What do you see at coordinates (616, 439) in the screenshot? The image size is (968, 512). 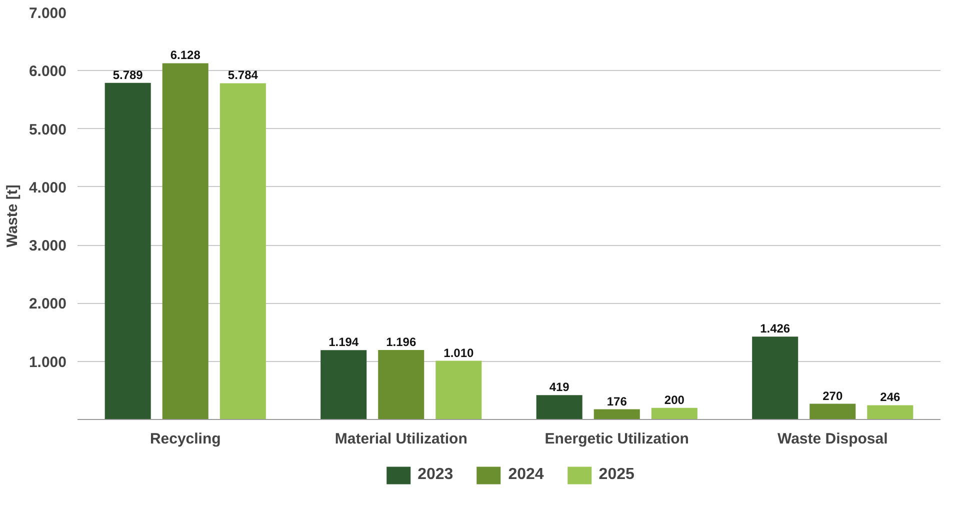 I see `x-tick-label: Energetic Utilization` at bounding box center [616, 439].